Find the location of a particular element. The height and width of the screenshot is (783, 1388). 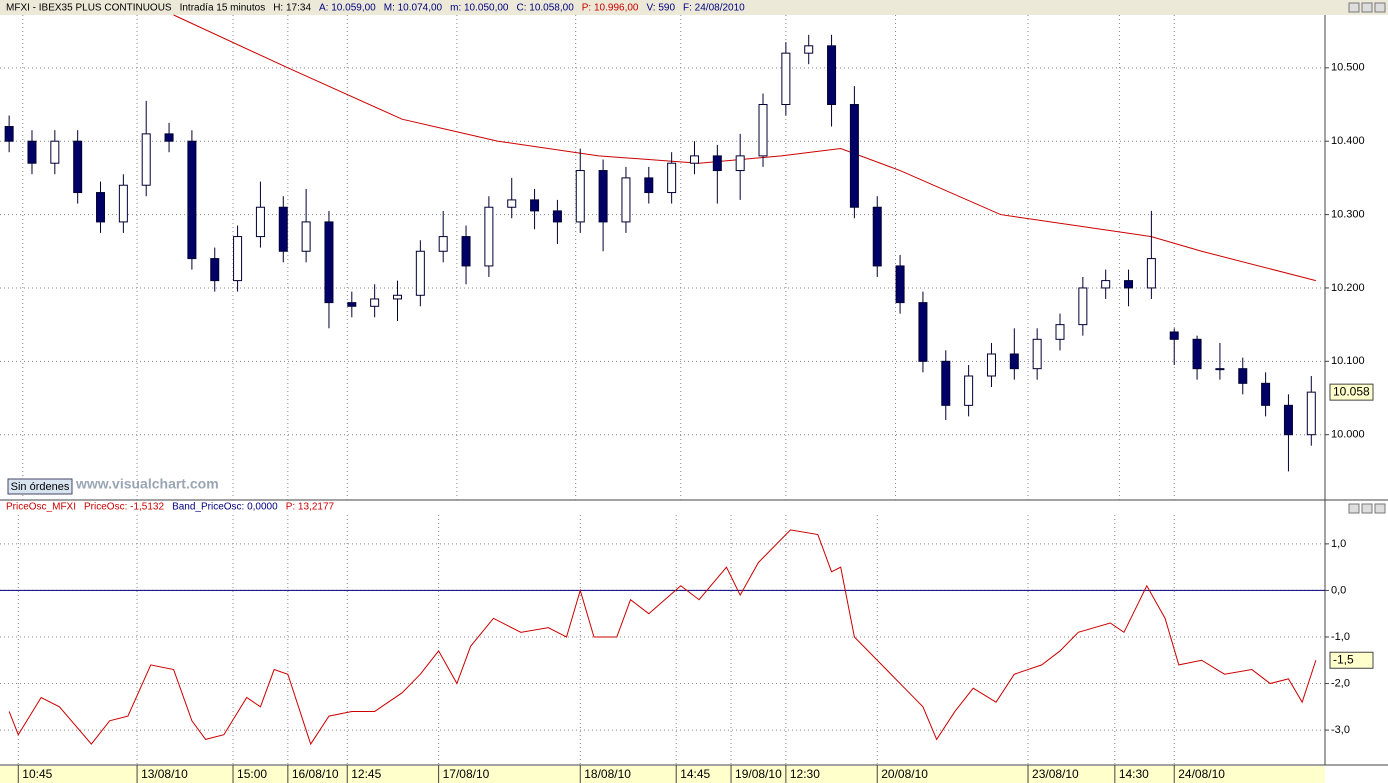

last-value-label: -1,5 is located at coordinates (1343, 659).